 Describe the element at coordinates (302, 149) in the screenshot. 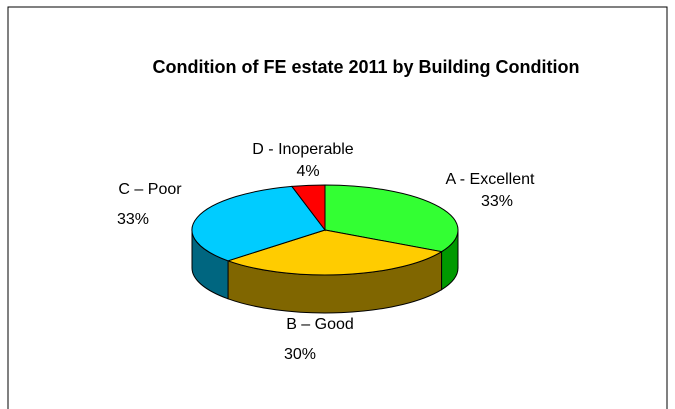

I see `category-label: D - Inoperable` at that location.